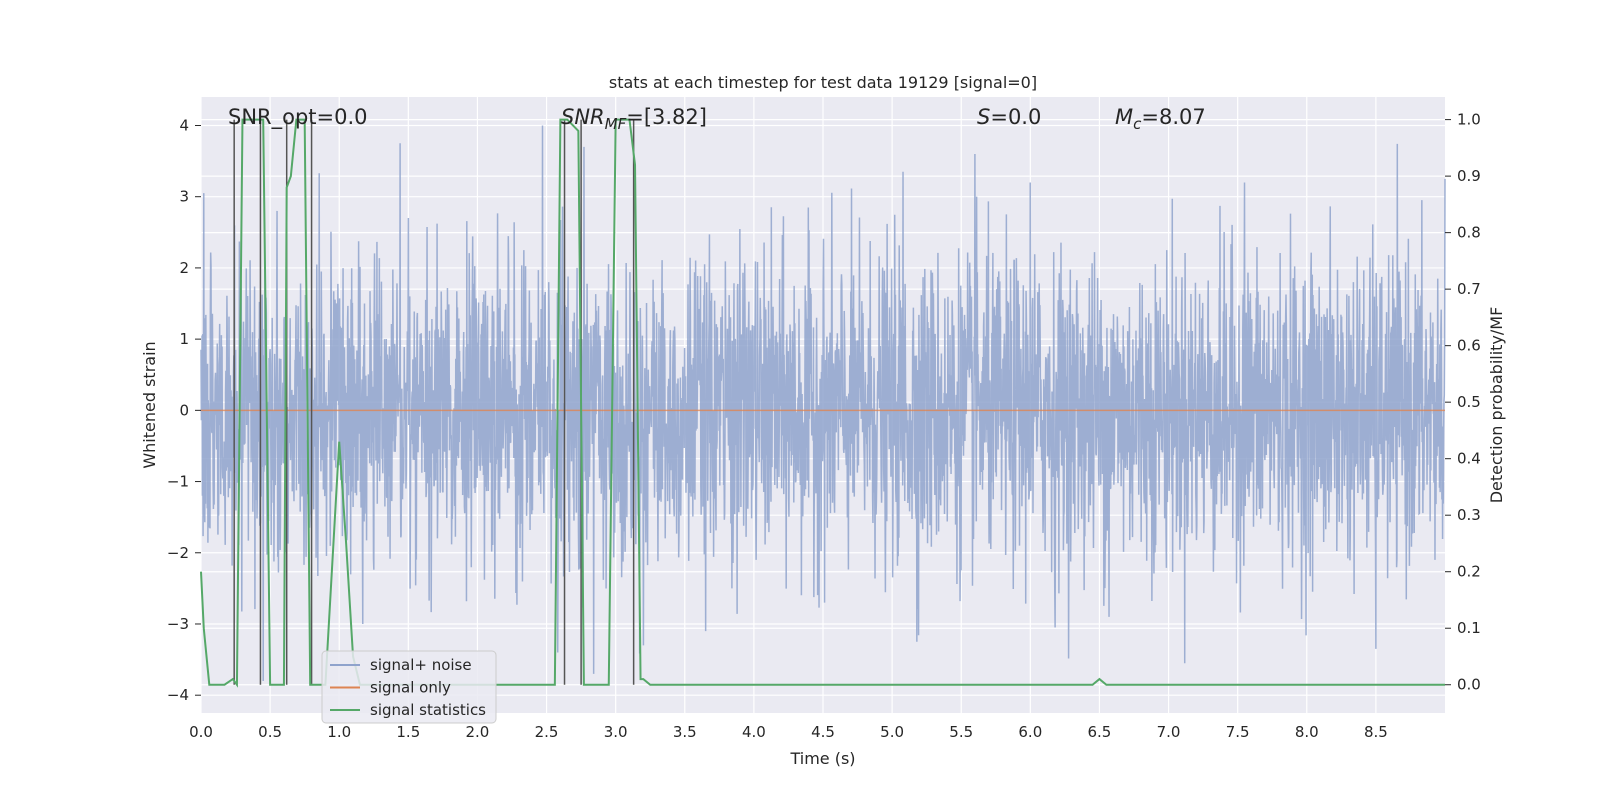 The image size is (1600, 800). I want to click on s-variable: S, so click(983, 117).